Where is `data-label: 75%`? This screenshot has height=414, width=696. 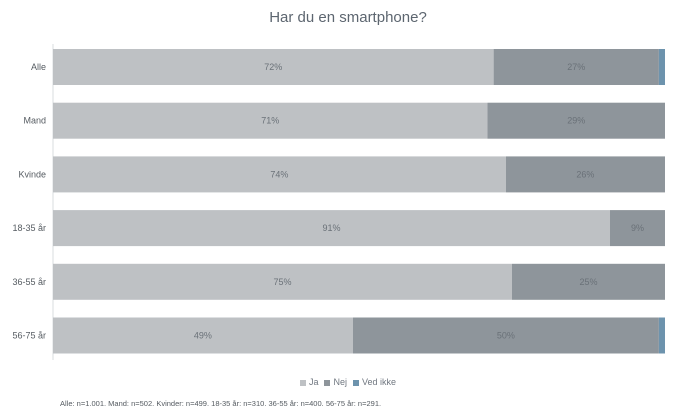
data-label: 75% is located at coordinates (282, 282).